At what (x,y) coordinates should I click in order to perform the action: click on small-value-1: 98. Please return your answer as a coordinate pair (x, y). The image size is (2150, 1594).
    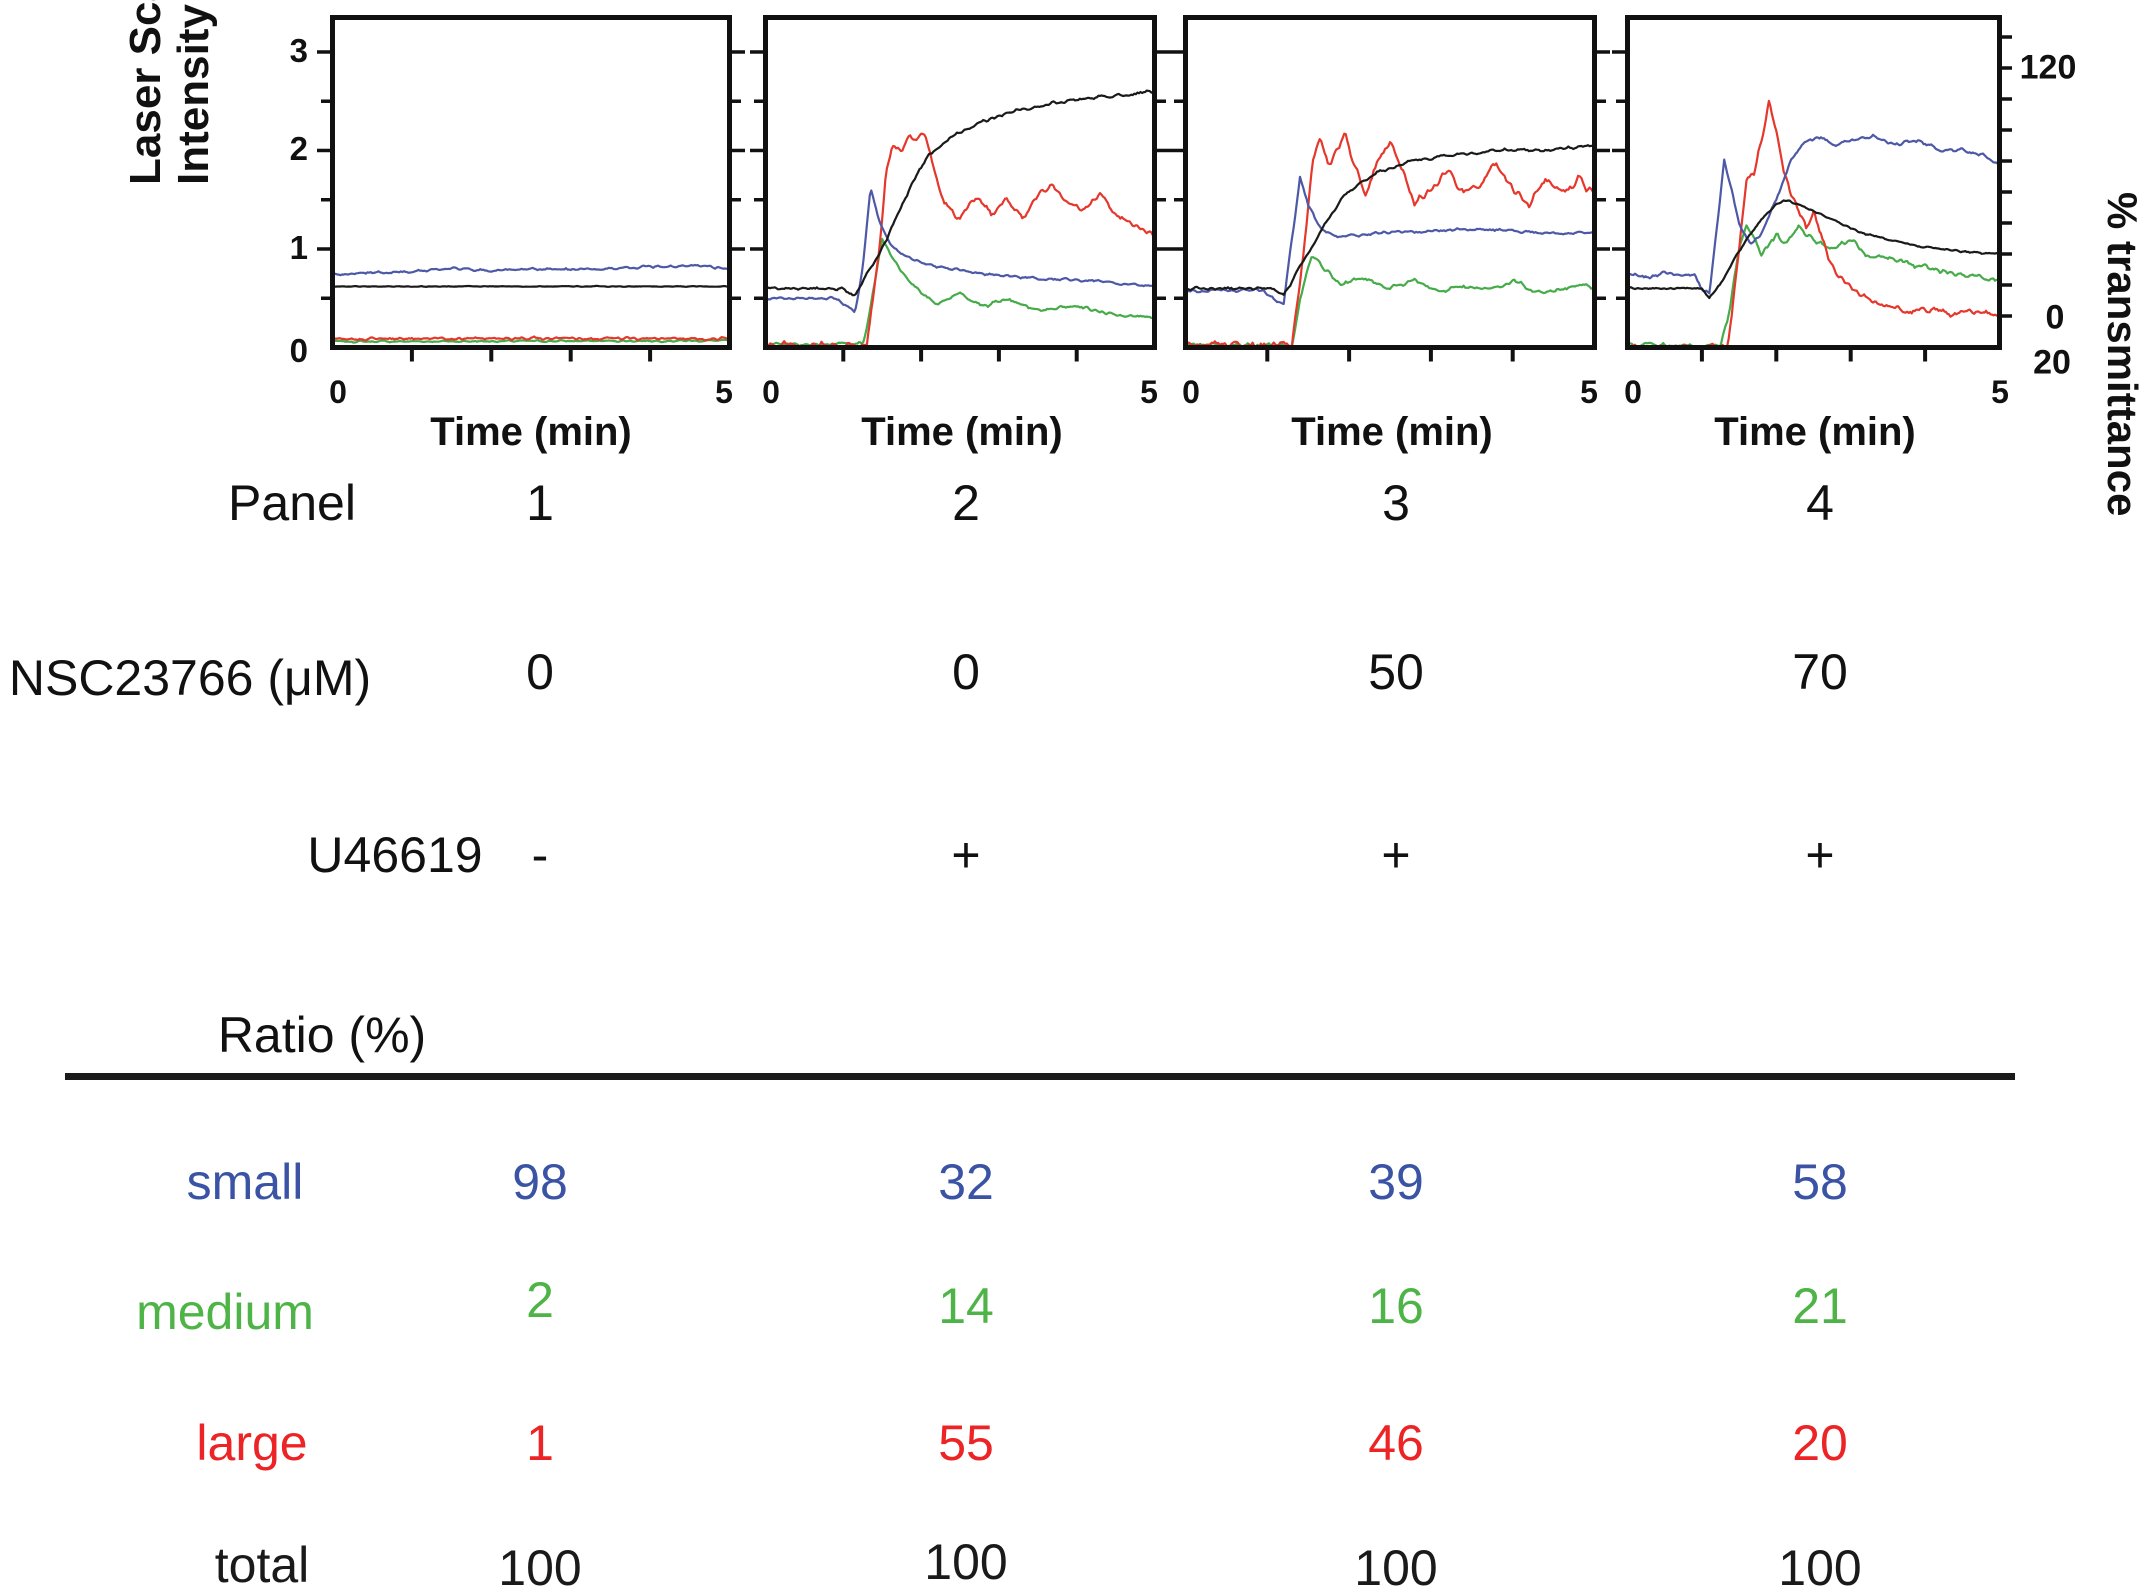
    Looking at the image, I should click on (540, 1182).